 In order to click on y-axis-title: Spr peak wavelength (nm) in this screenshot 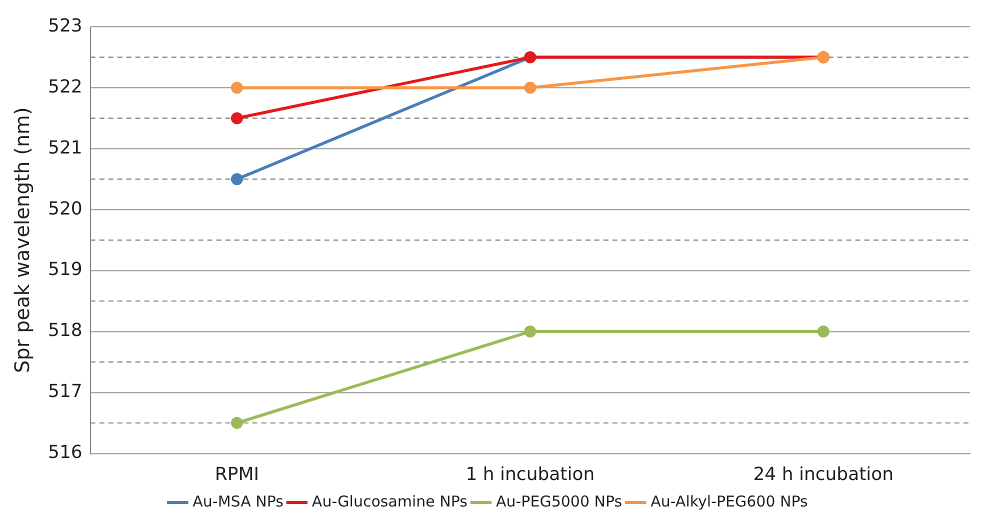, I will do `click(22, 240)`.